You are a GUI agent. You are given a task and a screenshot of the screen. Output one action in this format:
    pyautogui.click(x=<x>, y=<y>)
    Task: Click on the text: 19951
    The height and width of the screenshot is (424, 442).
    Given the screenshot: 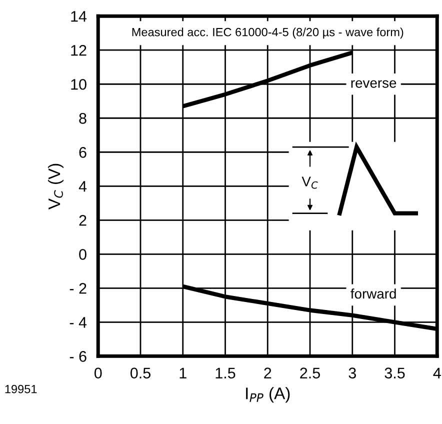 What is the action you would take?
    pyautogui.click(x=21, y=389)
    